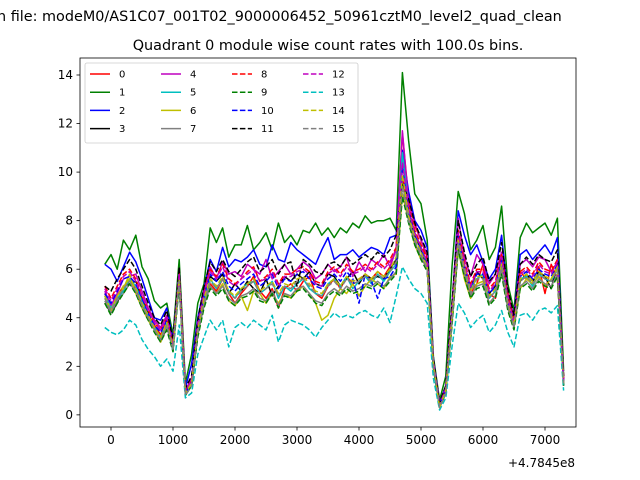  Describe the element at coordinates (421, 440) in the screenshot. I see `x-tick-label: 5000` at that location.